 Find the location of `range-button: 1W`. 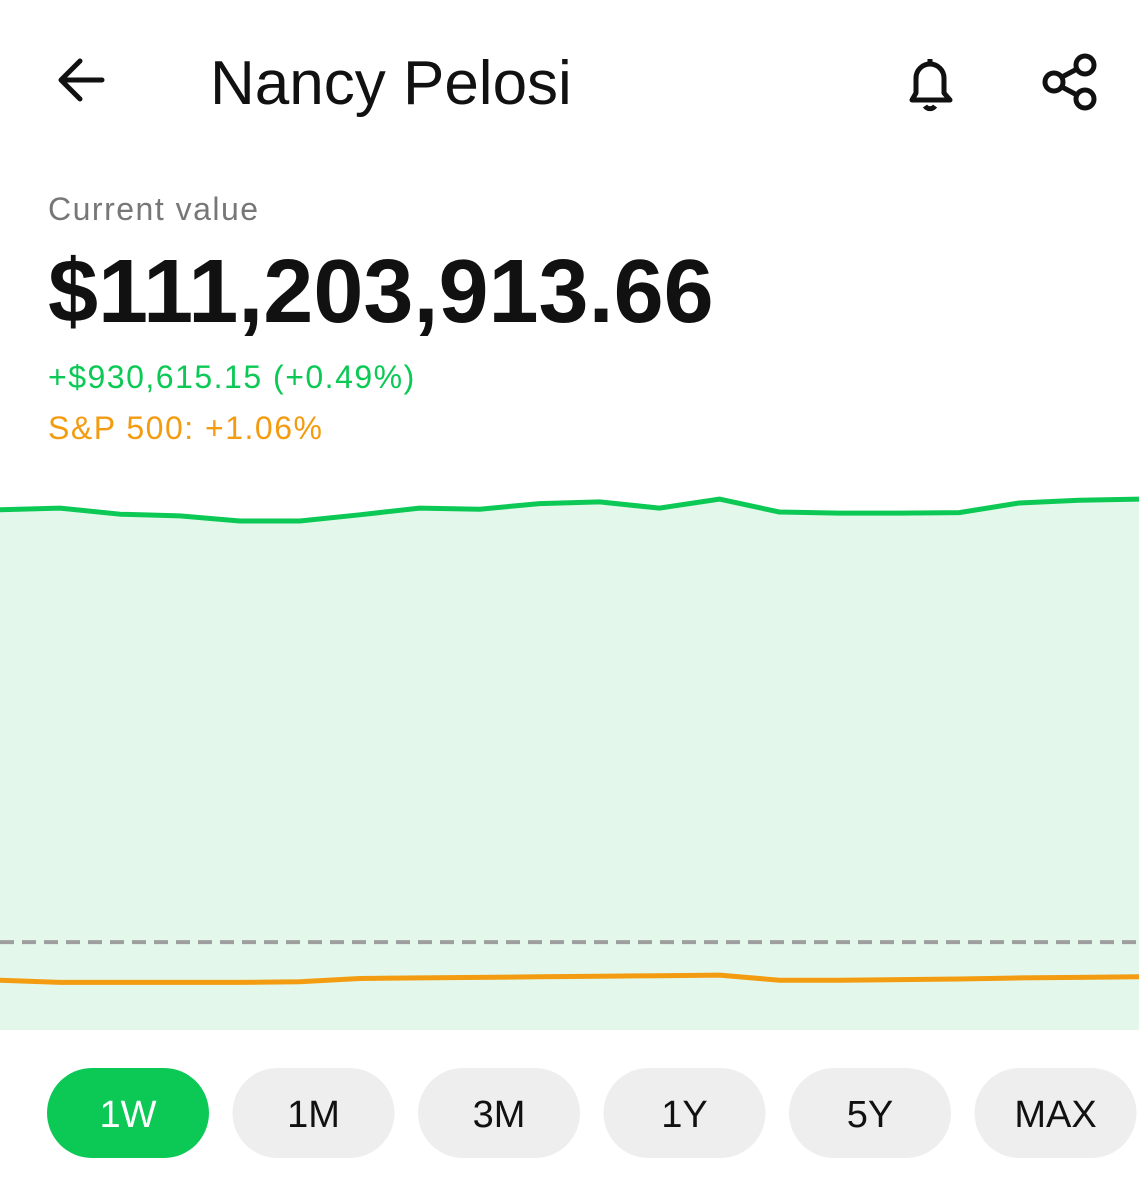

range-button: 1W is located at coordinates (128, 1113).